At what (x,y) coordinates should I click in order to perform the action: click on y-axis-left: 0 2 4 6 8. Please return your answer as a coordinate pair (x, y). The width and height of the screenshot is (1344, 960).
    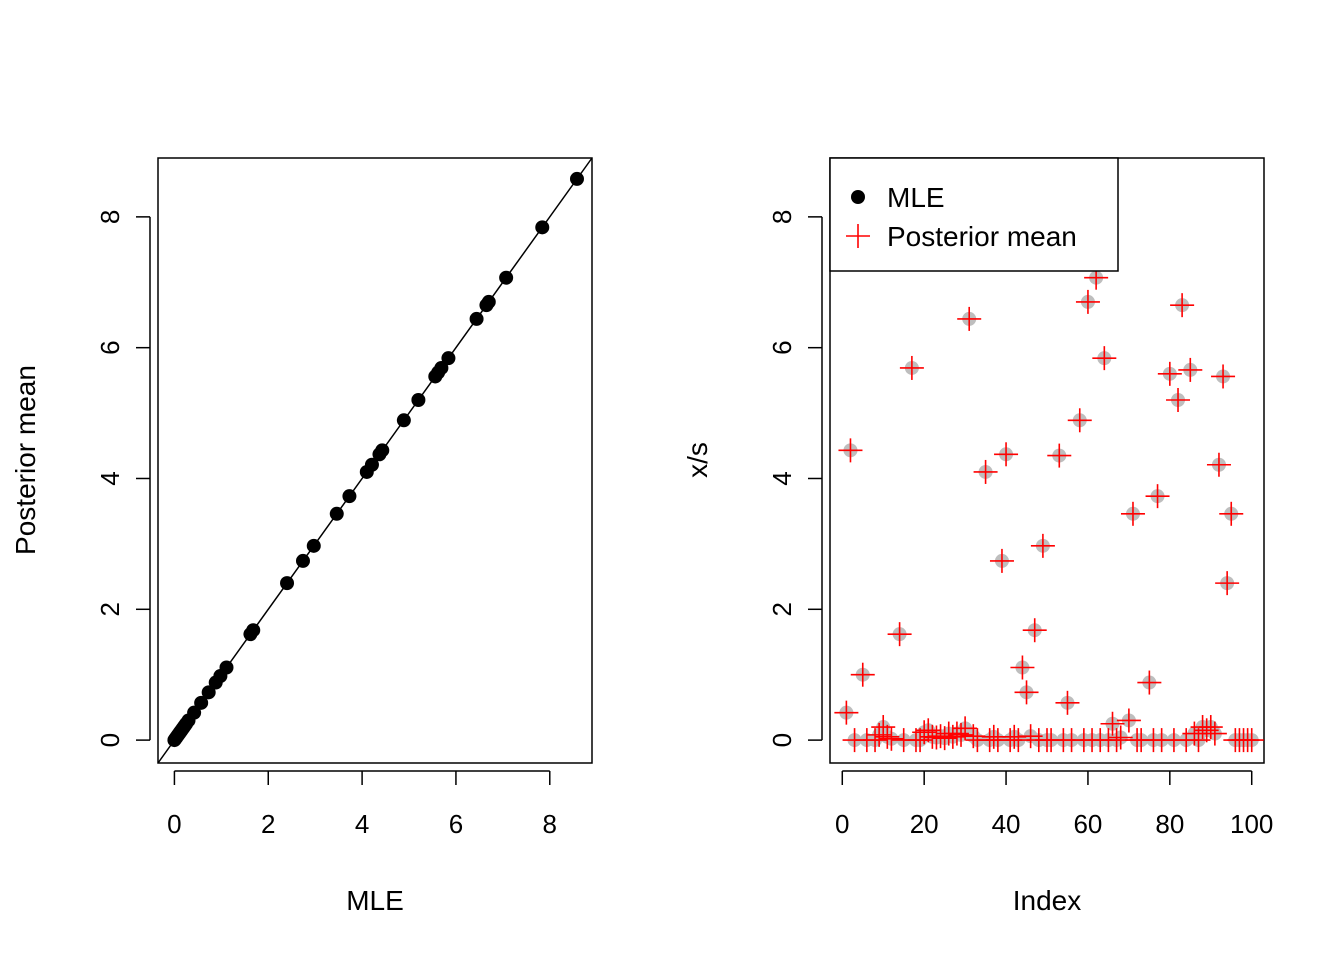
    Looking at the image, I should click on (123, 478).